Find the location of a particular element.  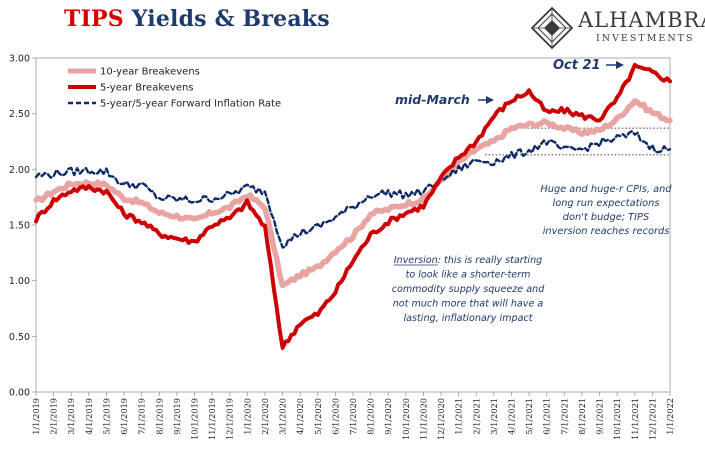

y-tick-label: 2.50 is located at coordinates (19, 114).